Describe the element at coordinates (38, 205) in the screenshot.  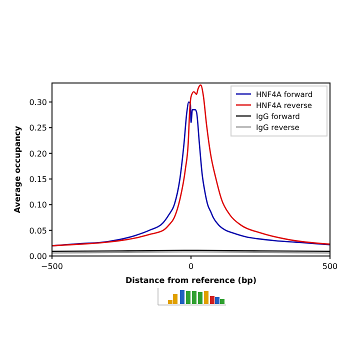
I see `y-tick-label: 0.10` at that location.